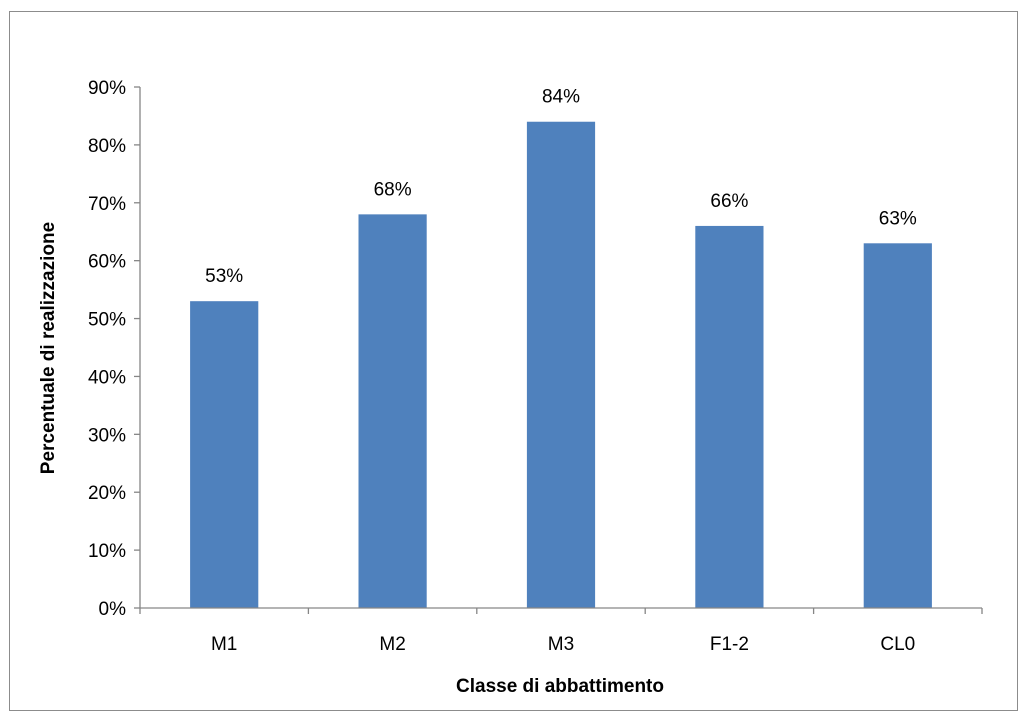  What do you see at coordinates (107, 435) in the screenshot?
I see `y-tick-label: 30%` at bounding box center [107, 435].